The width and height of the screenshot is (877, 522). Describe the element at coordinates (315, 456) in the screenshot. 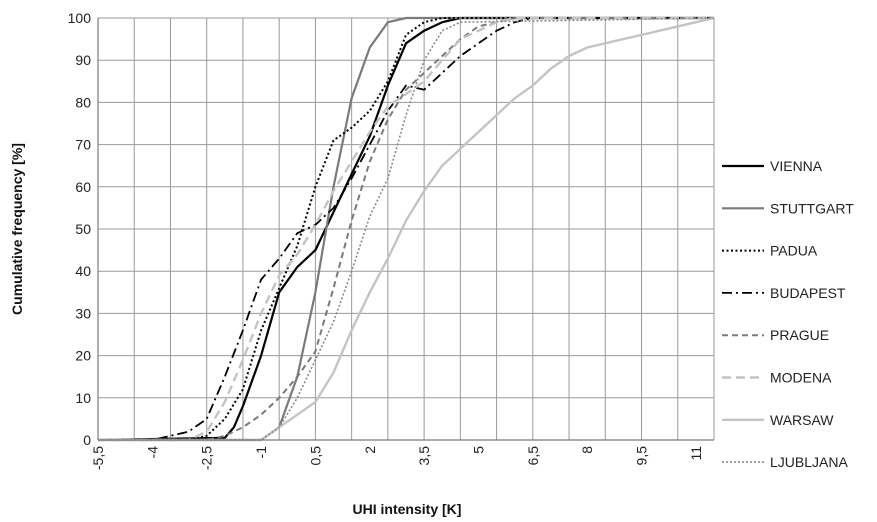

I see `x-tick-label: 0,5` at that location.